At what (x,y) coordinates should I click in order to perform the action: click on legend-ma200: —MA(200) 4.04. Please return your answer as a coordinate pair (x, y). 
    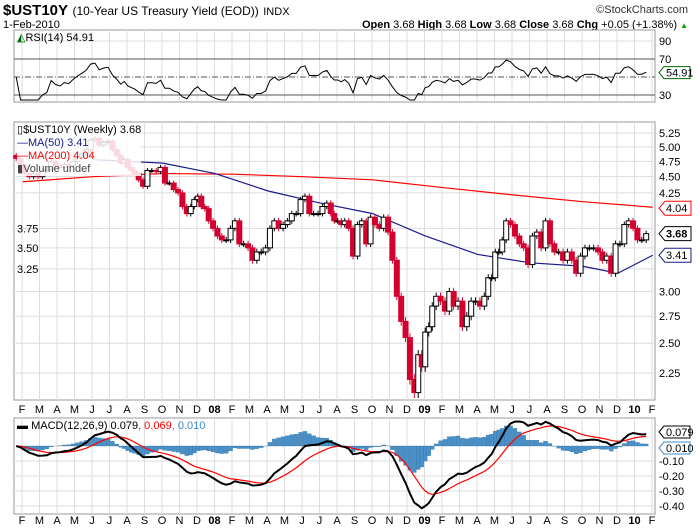
    Looking at the image, I should click on (56, 156).